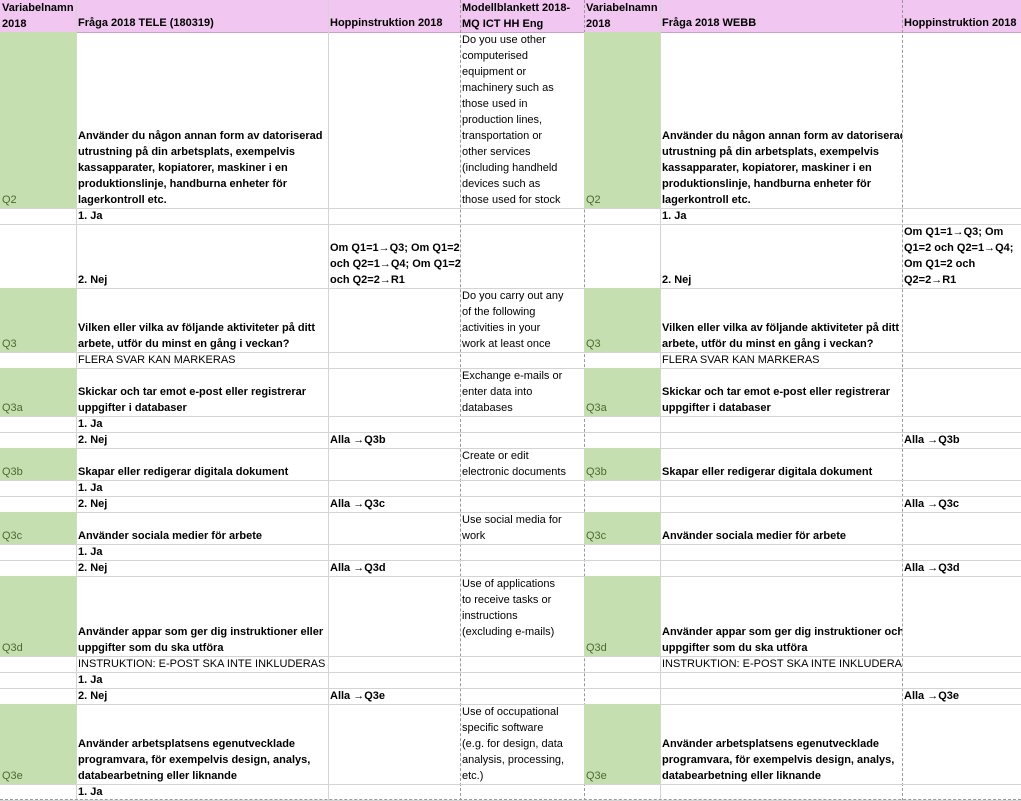 Image resolution: width=1021 pixels, height=801 pixels. What do you see at coordinates (622, 16) in the screenshot?
I see `header-variabelnamn-webb: Variabelnamn 2018` at bounding box center [622, 16].